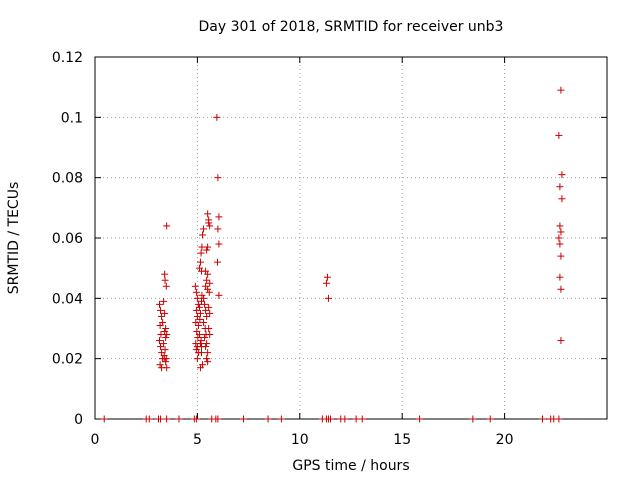  I want to click on y-tick-label: 0.06, so click(67, 239).